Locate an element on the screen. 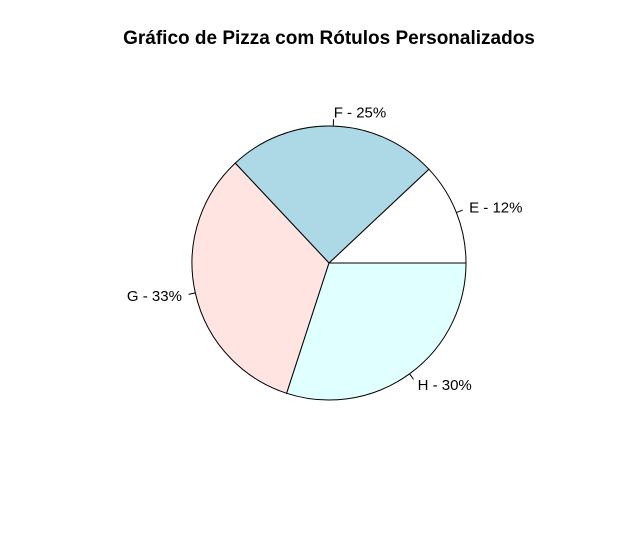 This screenshot has width=620, height=546. slice-label: H - 30% is located at coordinates (445, 385).